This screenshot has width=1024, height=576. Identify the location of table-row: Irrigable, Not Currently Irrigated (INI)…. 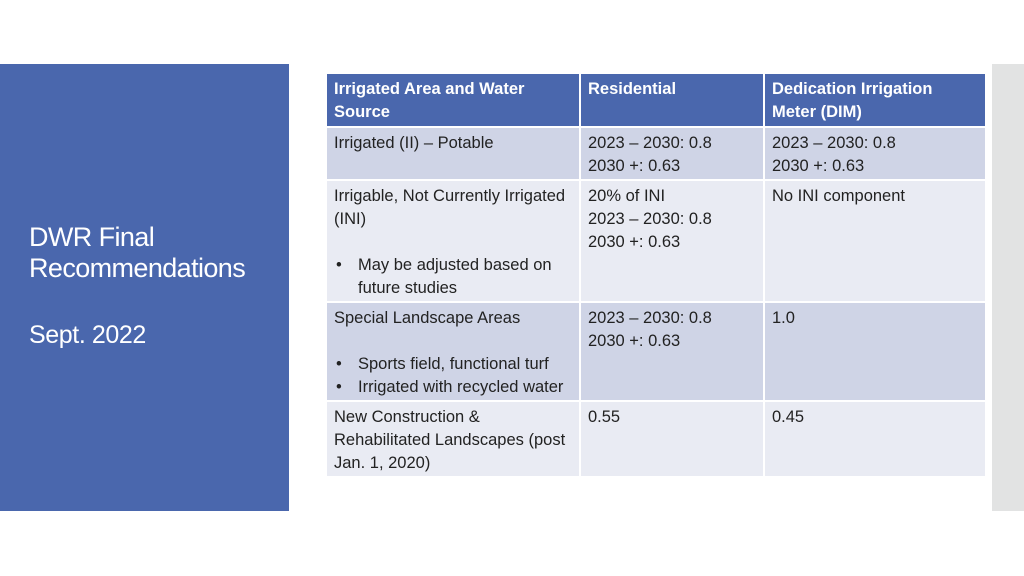
(656, 241).